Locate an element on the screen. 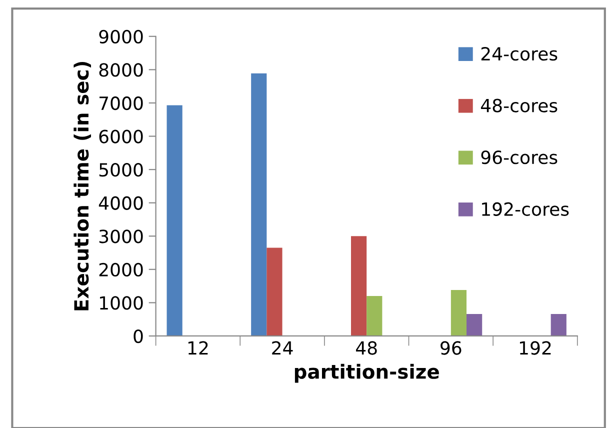  y-axis-title: Execution time (in sec) is located at coordinates (83, 186).